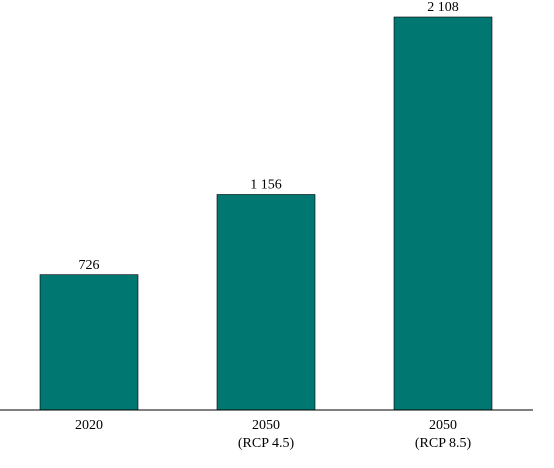 The image size is (554, 468). I want to click on value-label: 726, so click(89, 265).